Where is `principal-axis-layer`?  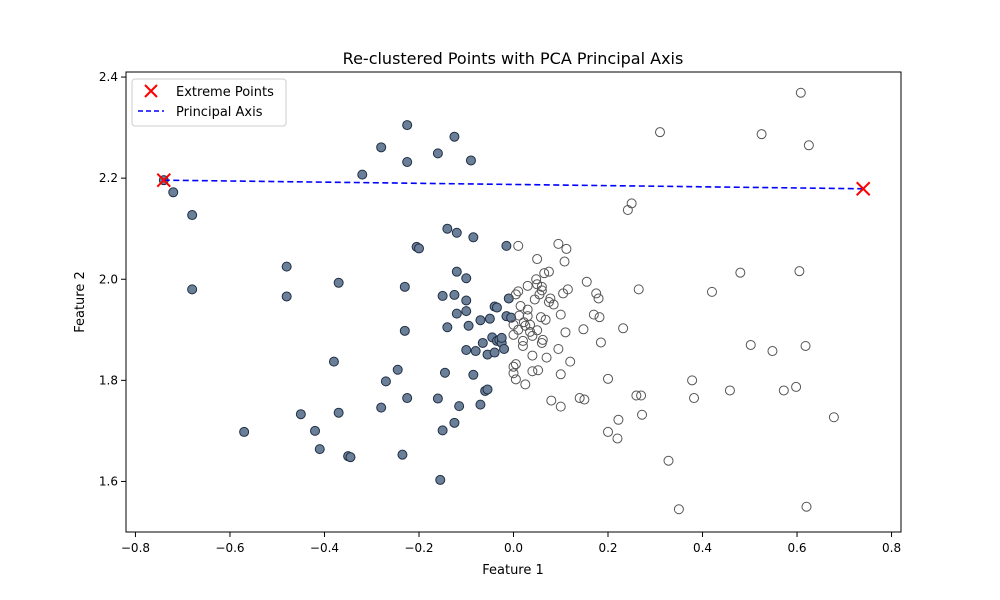 principal-axis-layer is located at coordinates (513, 184).